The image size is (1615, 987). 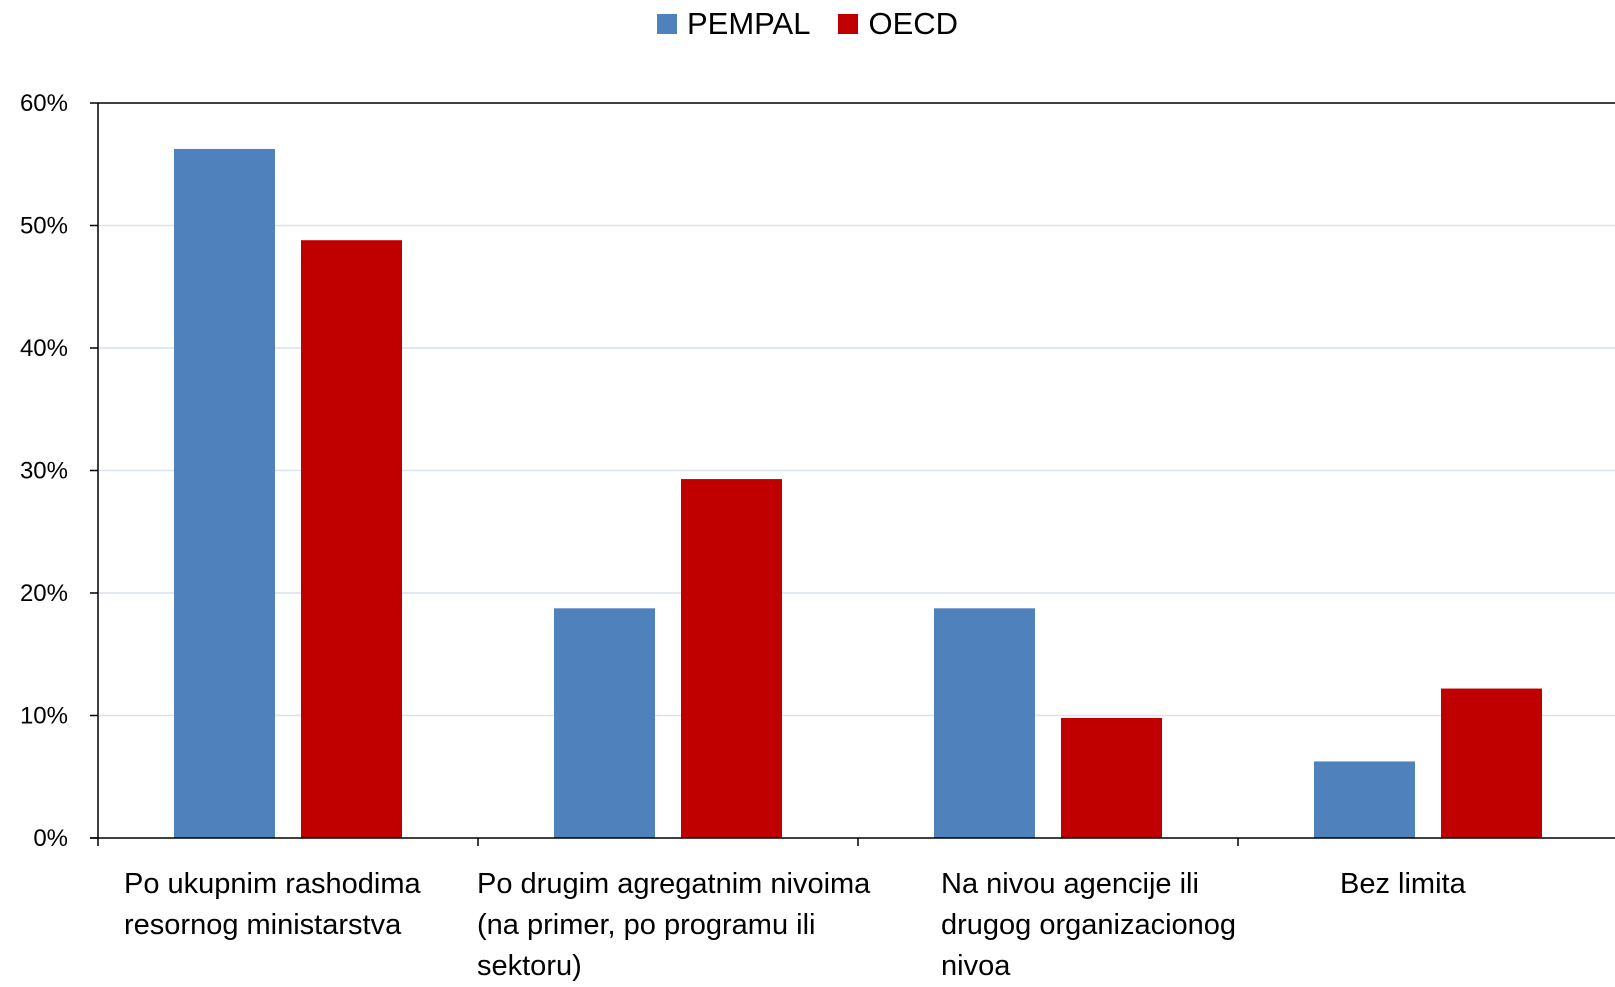 What do you see at coordinates (44, 226) in the screenshot?
I see `y-tick-label: 50%` at bounding box center [44, 226].